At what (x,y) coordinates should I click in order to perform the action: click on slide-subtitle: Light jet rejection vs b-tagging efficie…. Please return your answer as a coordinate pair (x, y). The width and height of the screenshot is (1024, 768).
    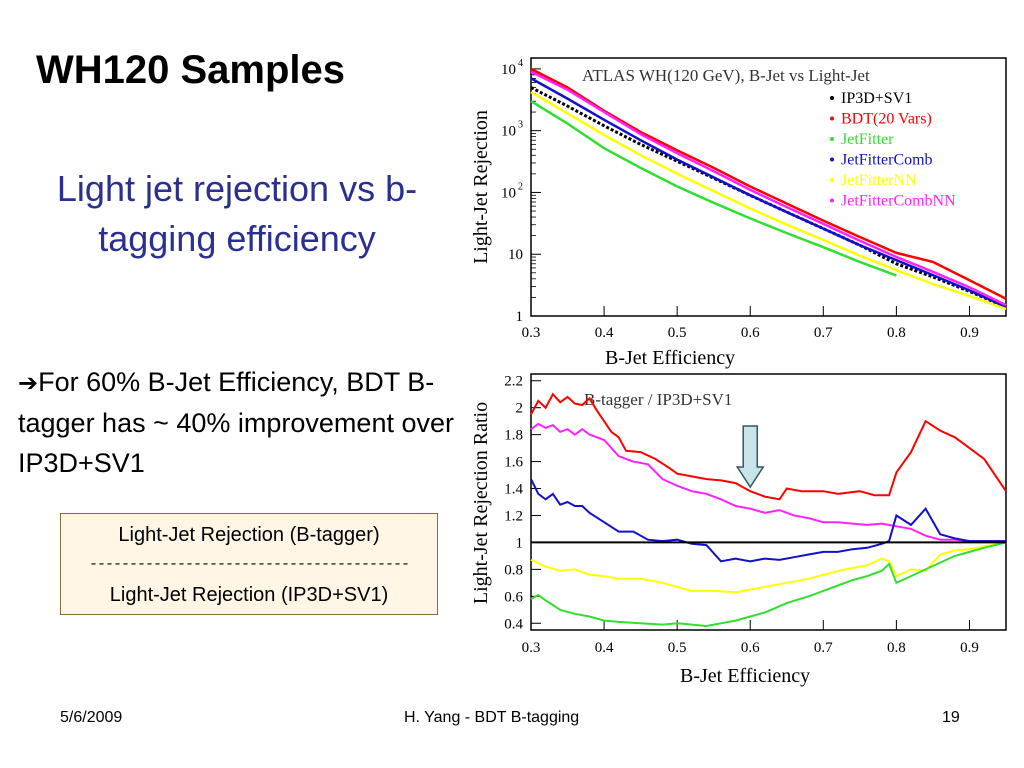
    Looking at the image, I should click on (237, 213).